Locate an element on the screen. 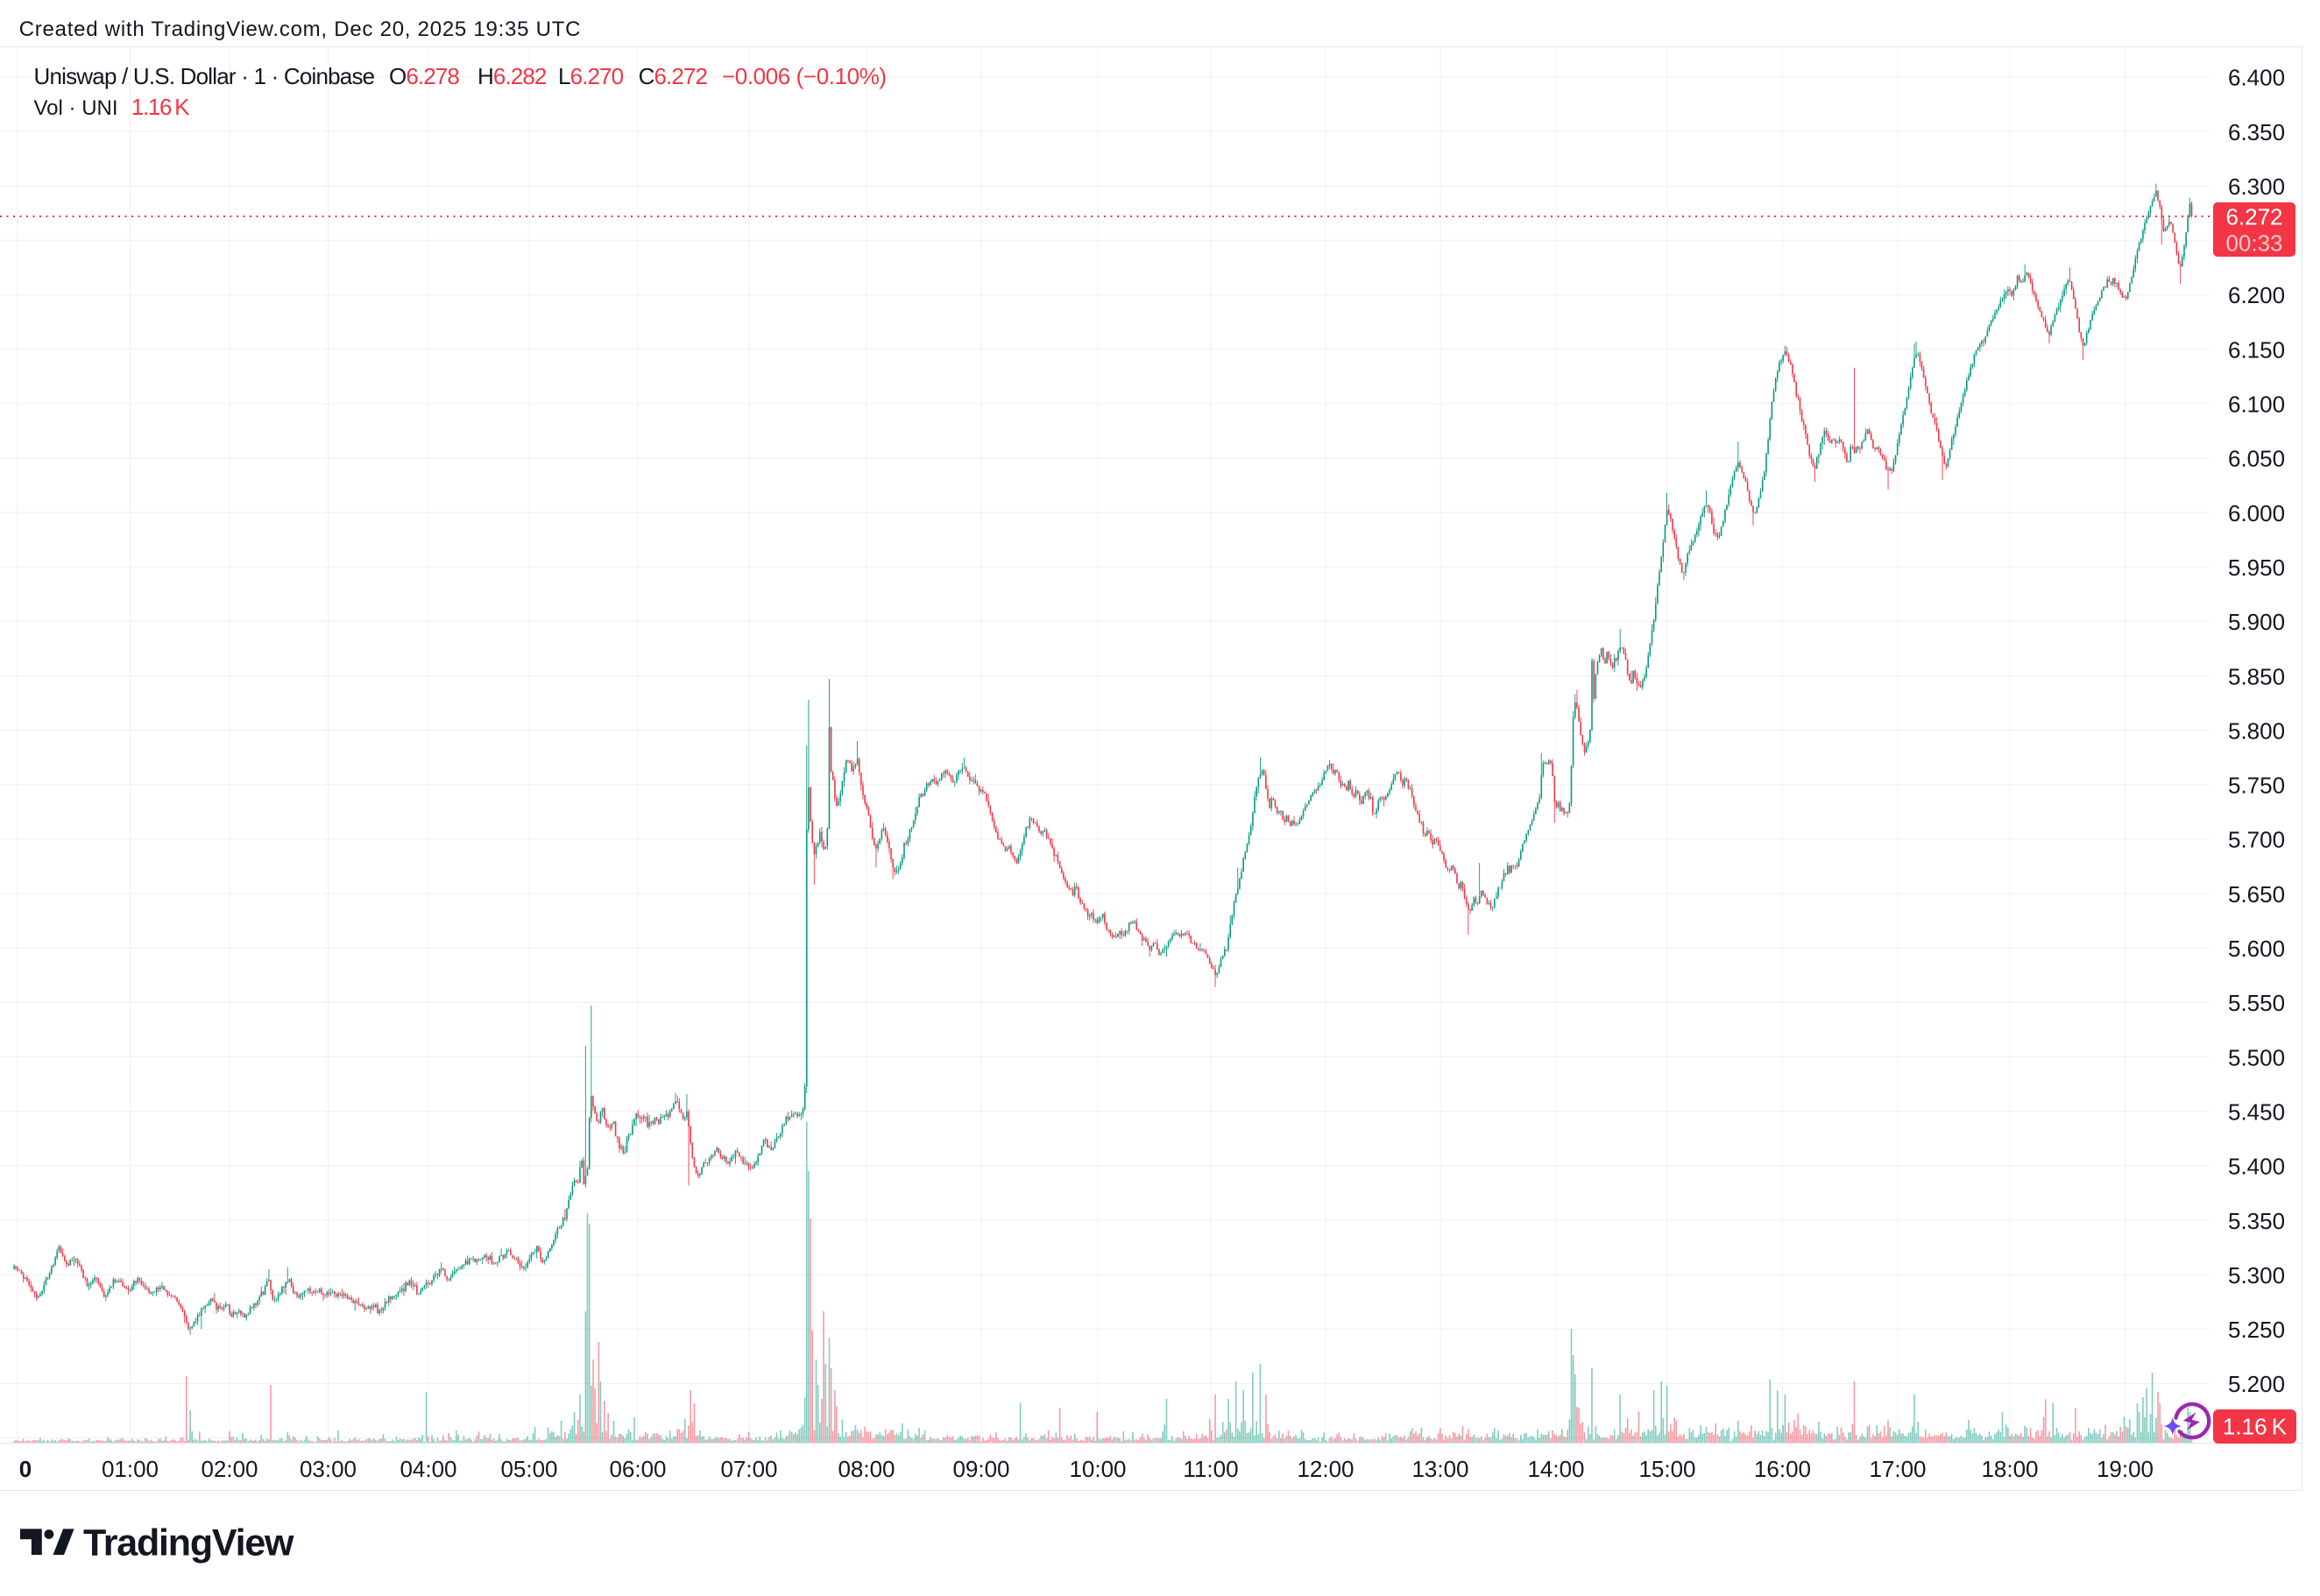 The image size is (2320, 1596). svg-text: 17:00 is located at coordinates (1897, 1469).